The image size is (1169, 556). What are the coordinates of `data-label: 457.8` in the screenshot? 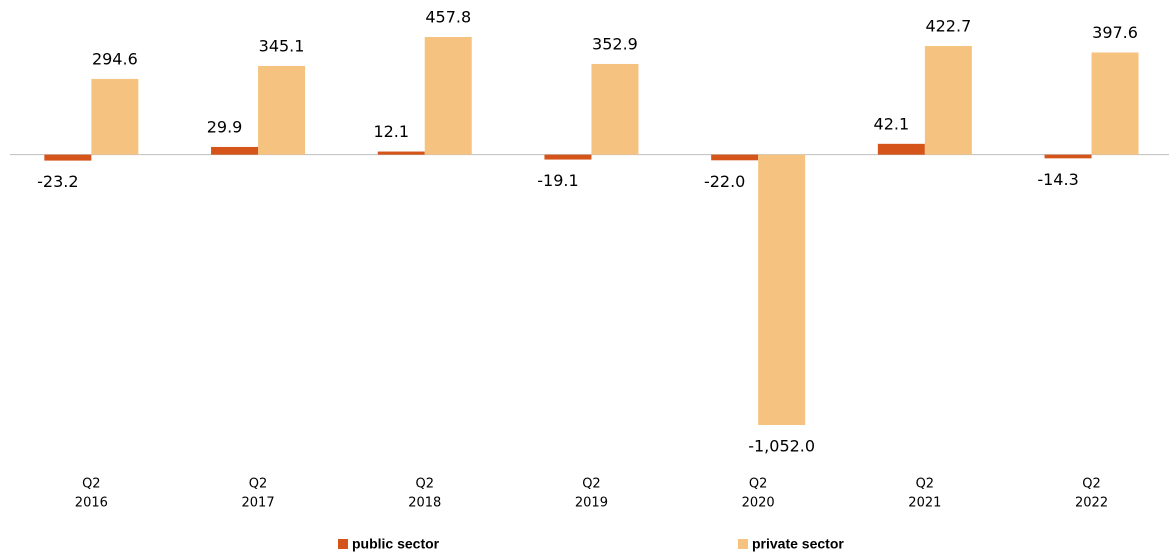 It's located at (448, 17).